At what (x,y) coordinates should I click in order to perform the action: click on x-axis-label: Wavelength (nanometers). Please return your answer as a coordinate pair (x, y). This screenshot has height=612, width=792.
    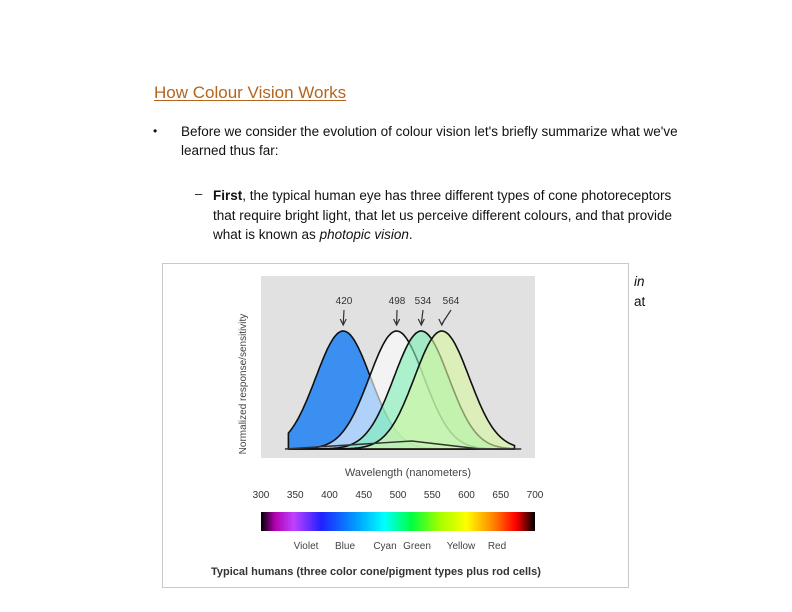
    Looking at the image, I should click on (408, 473).